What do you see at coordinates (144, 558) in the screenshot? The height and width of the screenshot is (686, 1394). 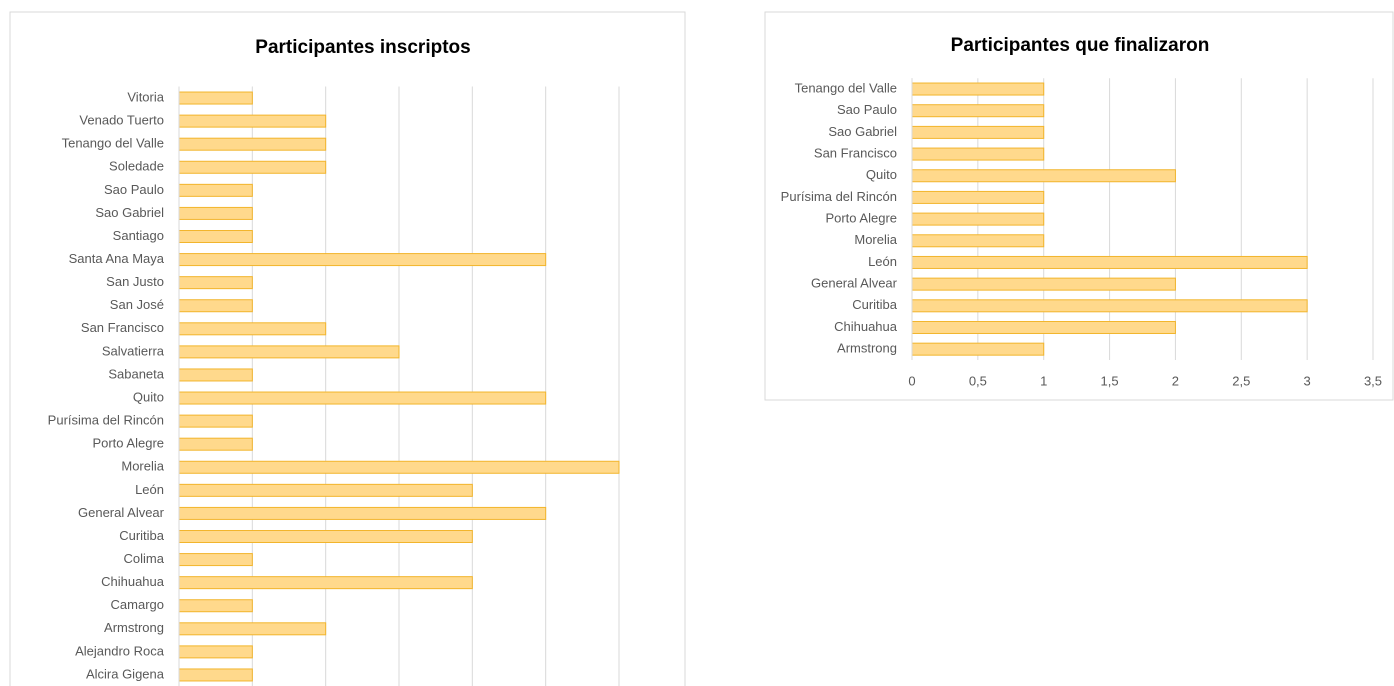 I see `y-tick-label: Colima` at bounding box center [144, 558].